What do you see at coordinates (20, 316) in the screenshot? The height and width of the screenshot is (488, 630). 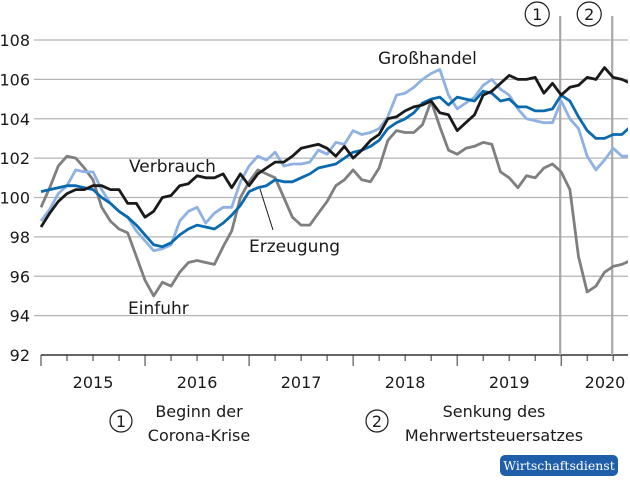 I see `y-tick-label: 94` at bounding box center [20, 316].